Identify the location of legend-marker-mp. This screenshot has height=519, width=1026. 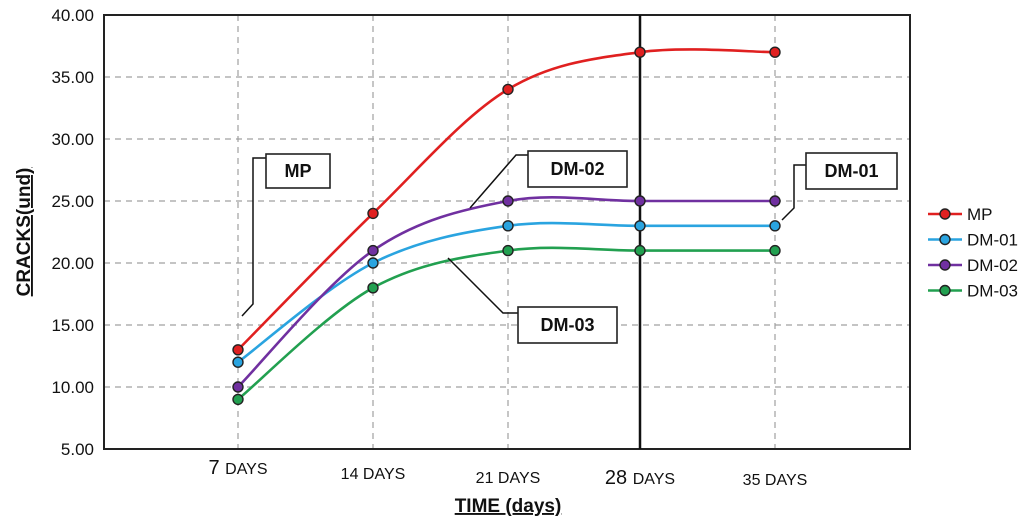
(945, 214).